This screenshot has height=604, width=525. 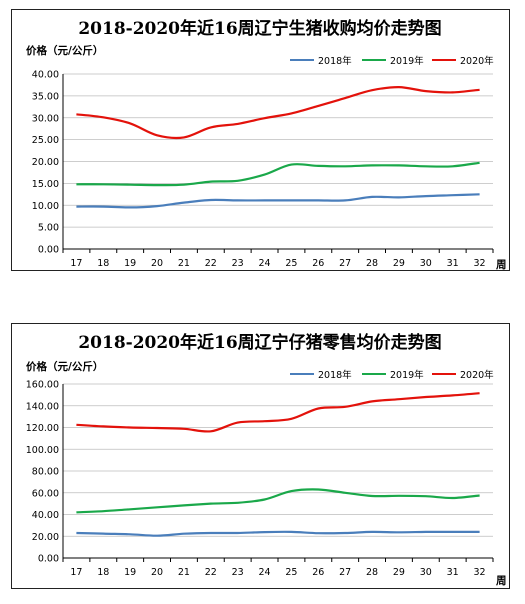 I want to click on chart-title: 2018-2020年近16周辽宁生猪收购均价走势图, so click(x=259, y=28).